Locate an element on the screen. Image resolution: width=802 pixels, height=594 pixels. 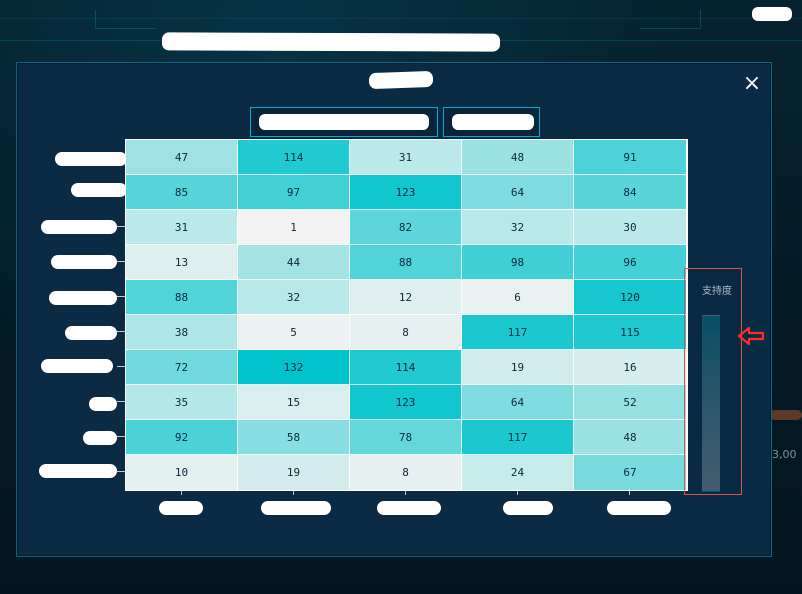
tabs is located at coordinates (395, 122).